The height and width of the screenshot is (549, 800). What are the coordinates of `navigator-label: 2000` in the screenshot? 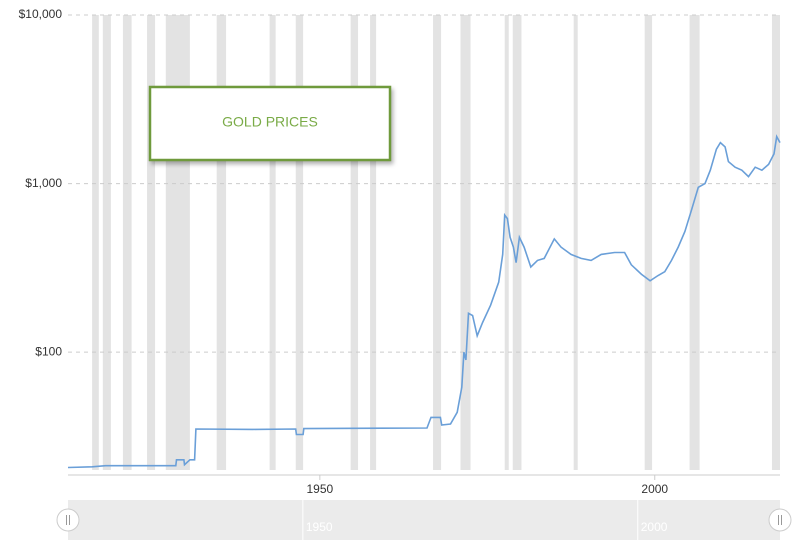 It's located at (654, 527).